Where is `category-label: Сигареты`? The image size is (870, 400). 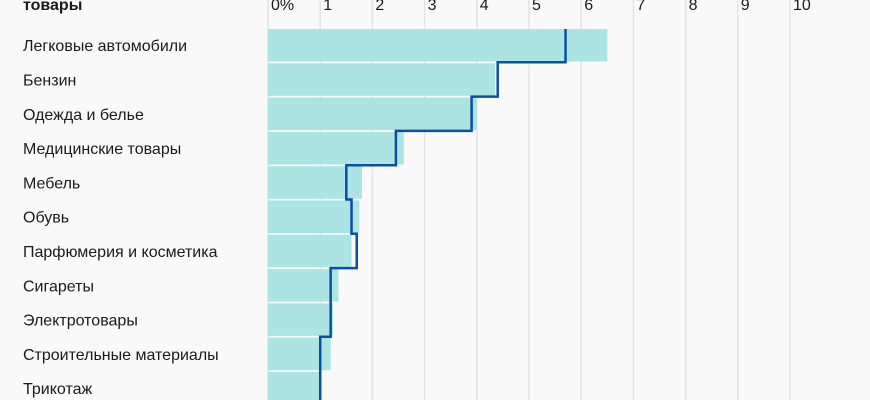 category-label: Сигареты is located at coordinates (58, 286).